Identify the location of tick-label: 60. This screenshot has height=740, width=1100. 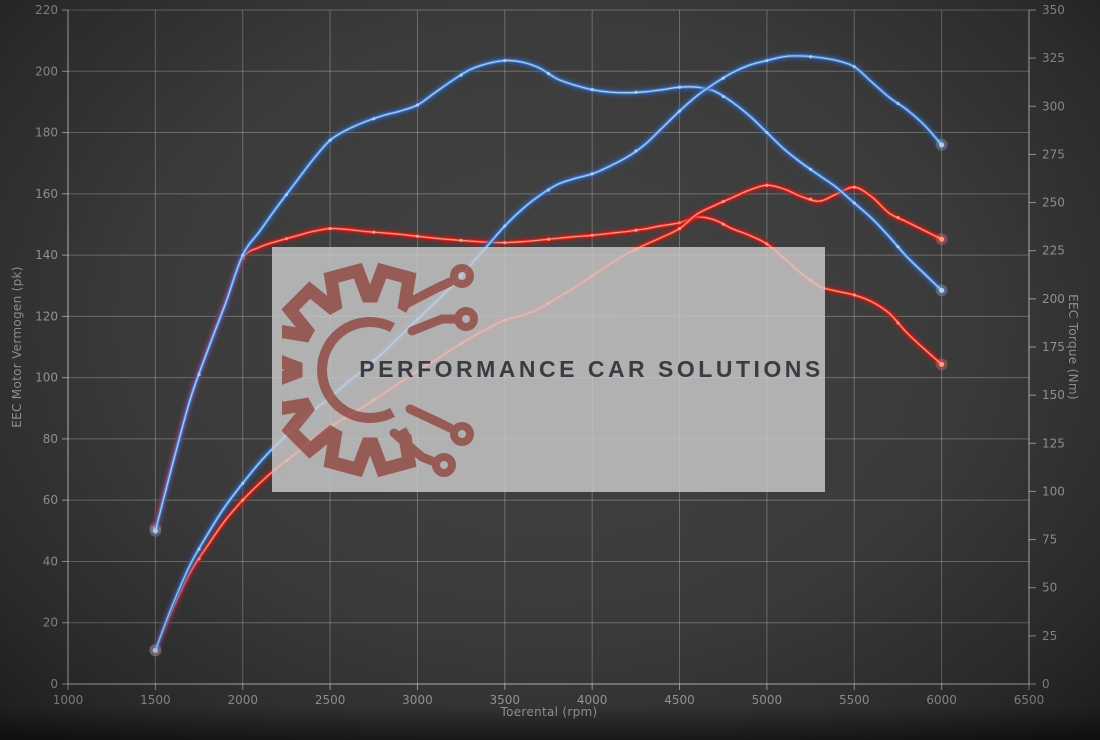
(50, 500).